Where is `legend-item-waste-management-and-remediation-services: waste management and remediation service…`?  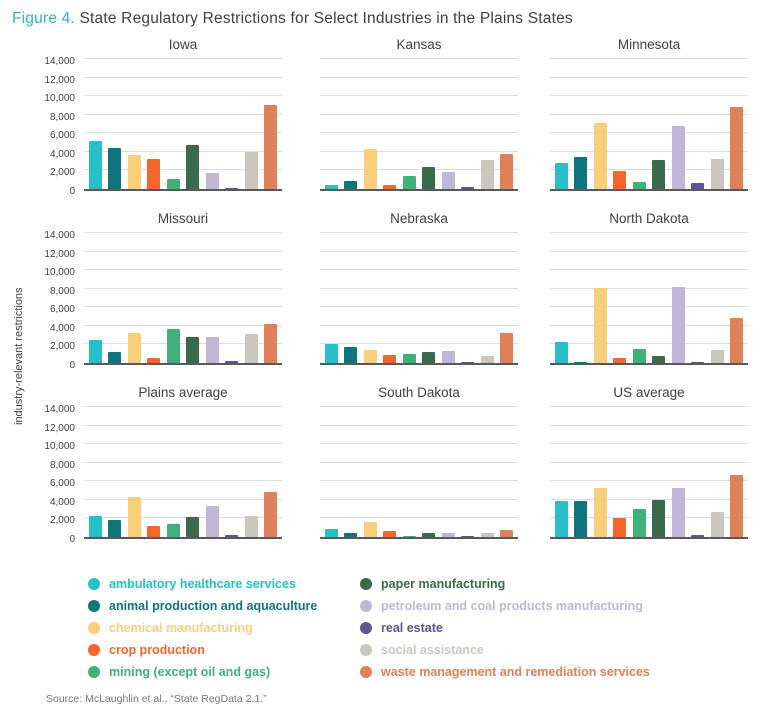
legend-item-waste-management-and-remediation-services: waste management and remediation service… is located at coordinates (505, 672).